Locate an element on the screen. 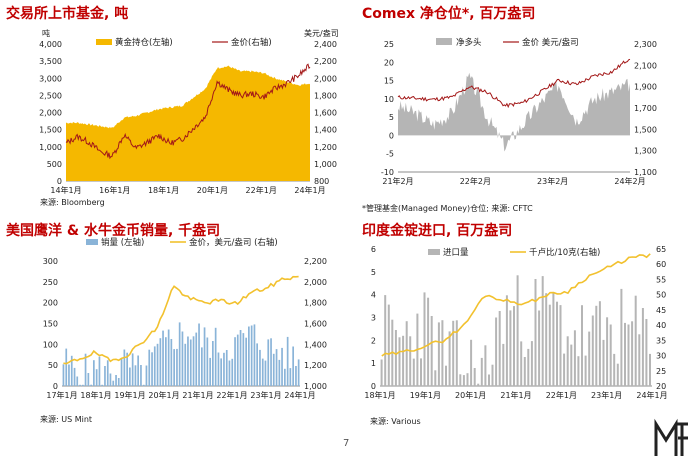  p1-left-tick: 1,500 is located at coordinates (50, 130).